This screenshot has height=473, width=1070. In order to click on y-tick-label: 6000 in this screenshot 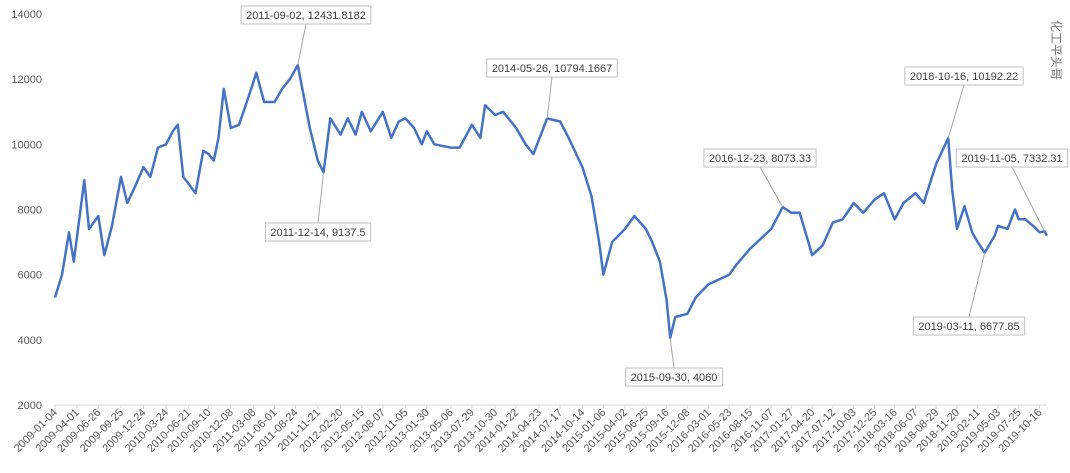, I will do `click(30, 276)`.